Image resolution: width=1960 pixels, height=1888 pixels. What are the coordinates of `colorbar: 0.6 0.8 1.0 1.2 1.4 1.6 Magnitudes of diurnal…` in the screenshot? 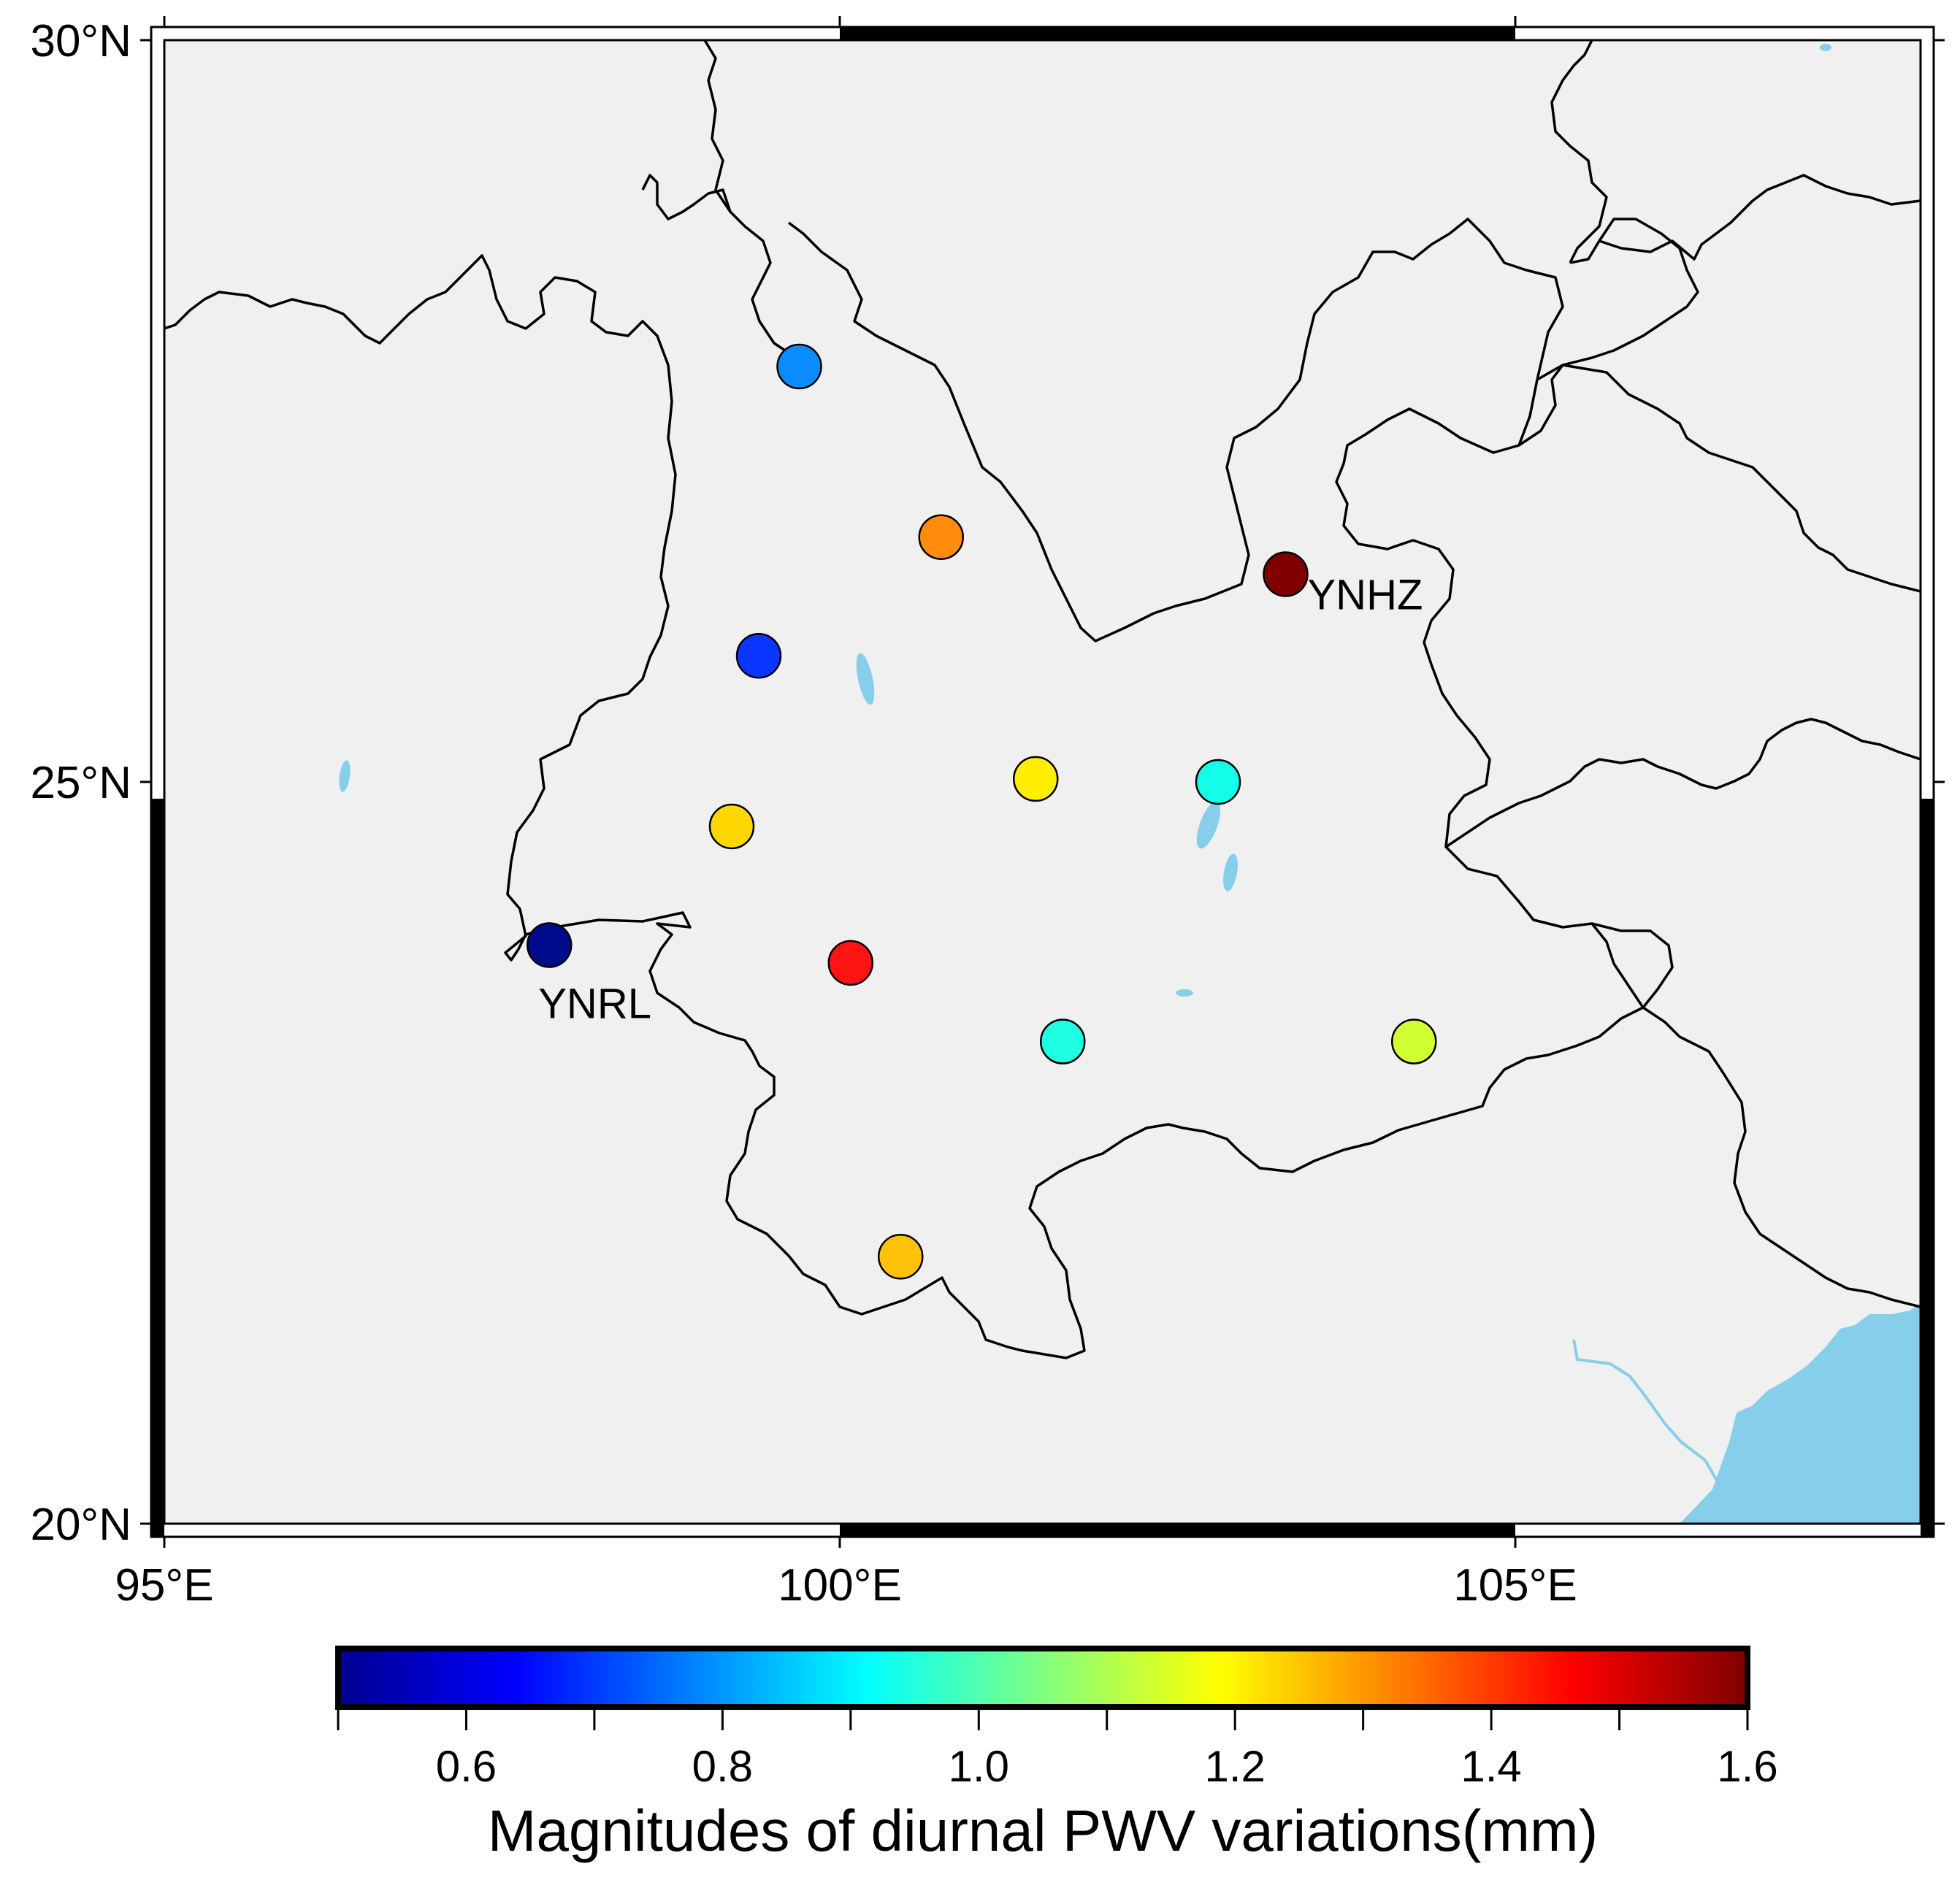 It's located at (1056, 1754).